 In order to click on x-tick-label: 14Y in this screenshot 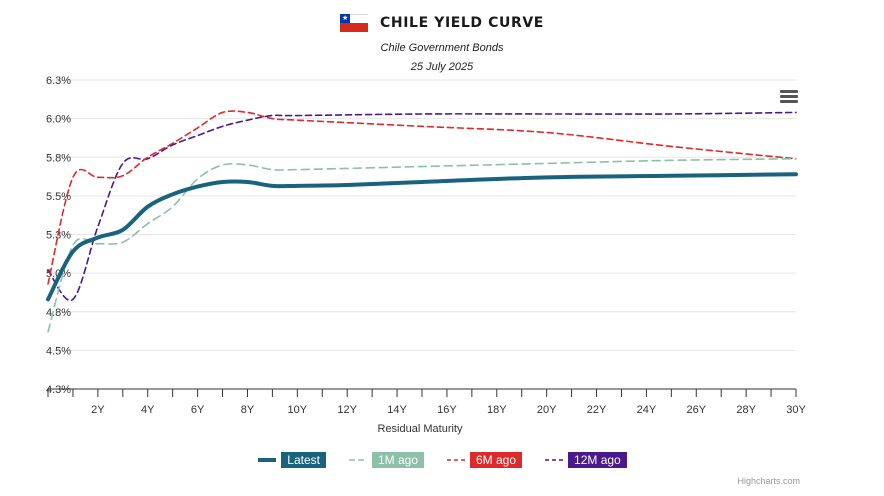, I will do `click(397, 410)`.